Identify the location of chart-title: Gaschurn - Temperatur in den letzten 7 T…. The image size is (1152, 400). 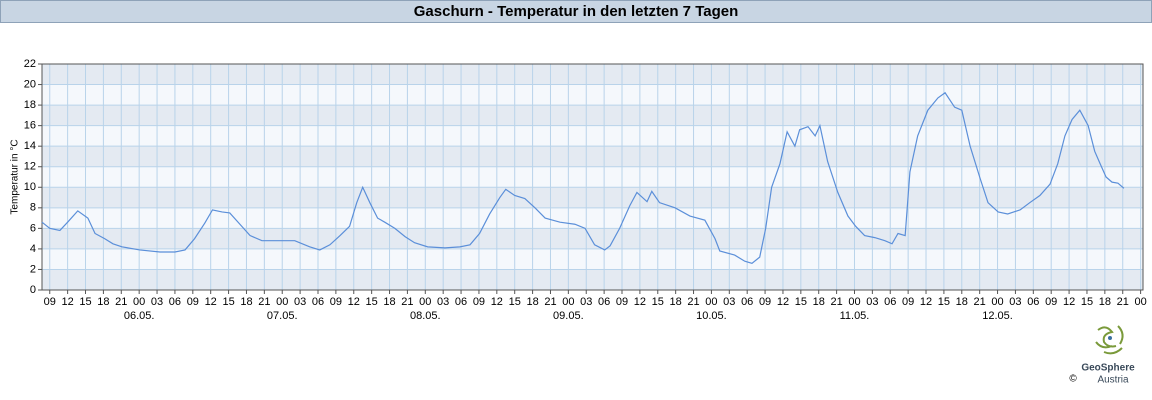
(576, 11).